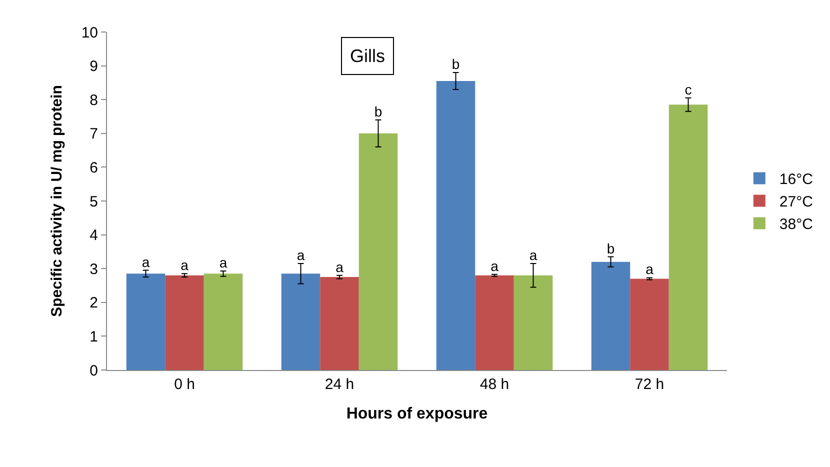 This screenshot has width=830, height=467. What do you see at coordinates (94, 201) in the screenshot?
I see `y-tick-label: 5` at bounding box center [94, 201].